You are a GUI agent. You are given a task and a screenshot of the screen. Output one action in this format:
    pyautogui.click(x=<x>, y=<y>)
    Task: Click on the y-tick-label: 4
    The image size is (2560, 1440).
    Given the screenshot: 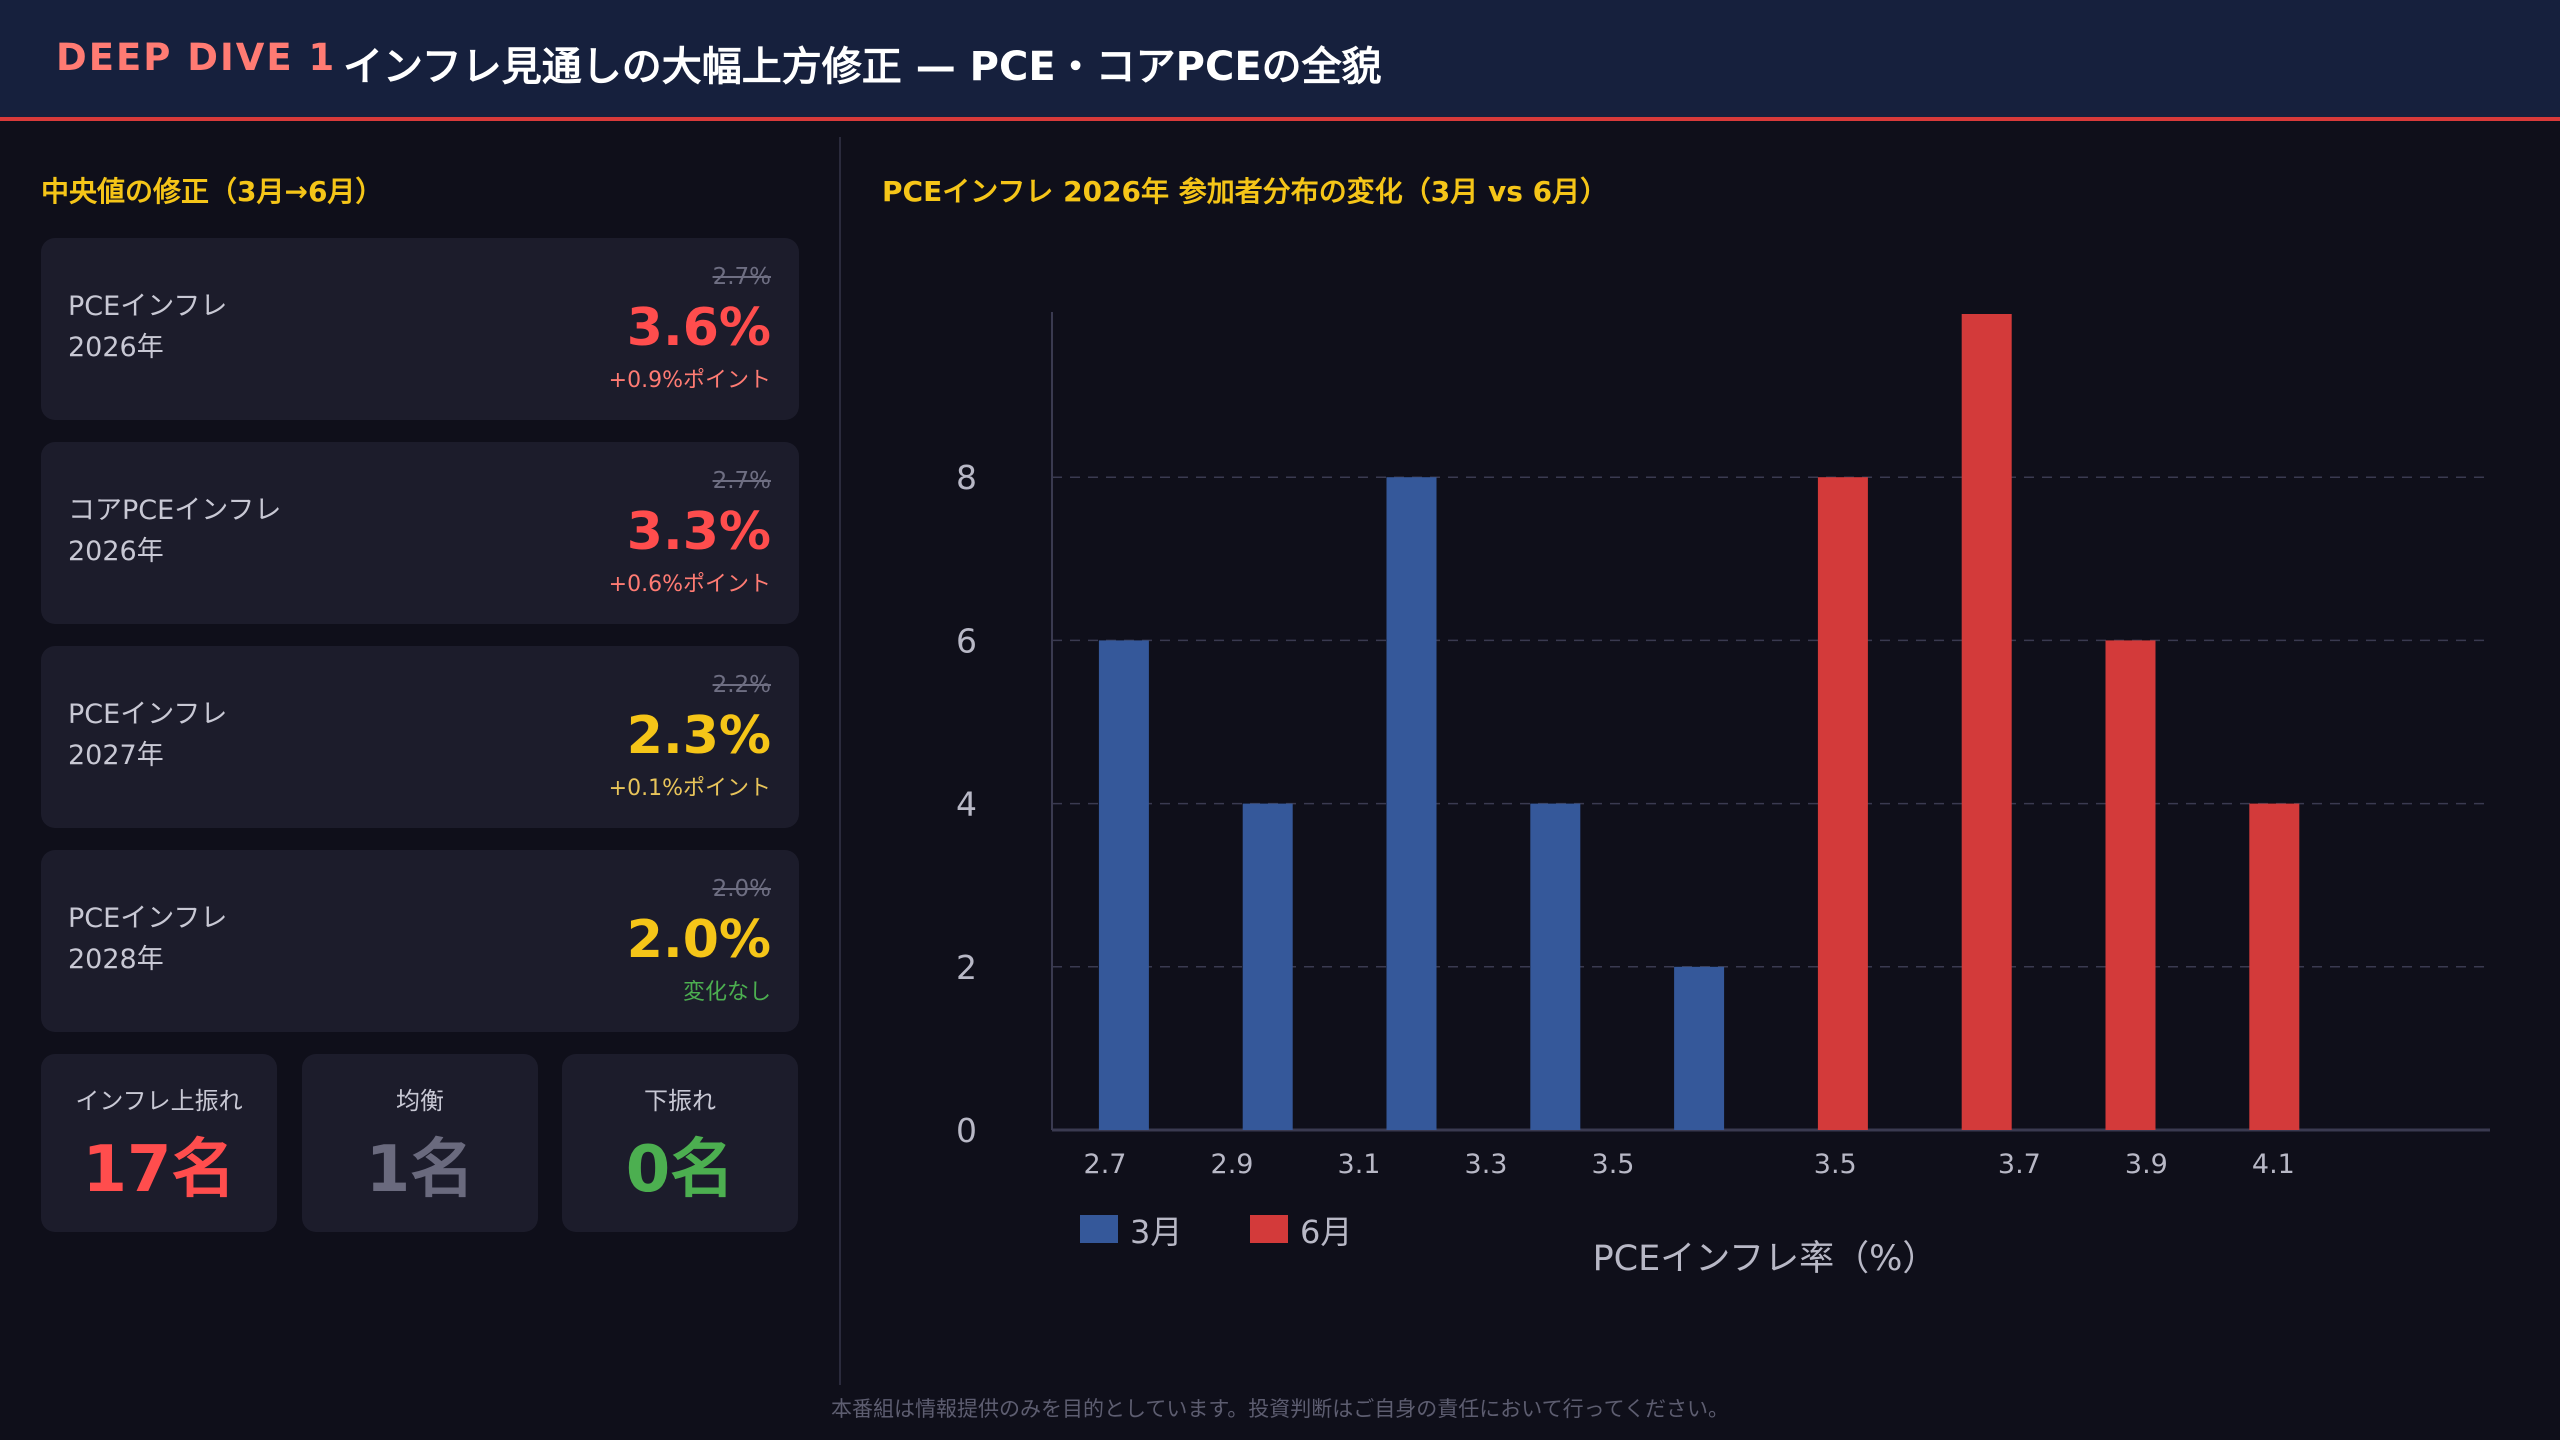 What is the action you would take?
    pyautogui.click(x=966, y=804)
    